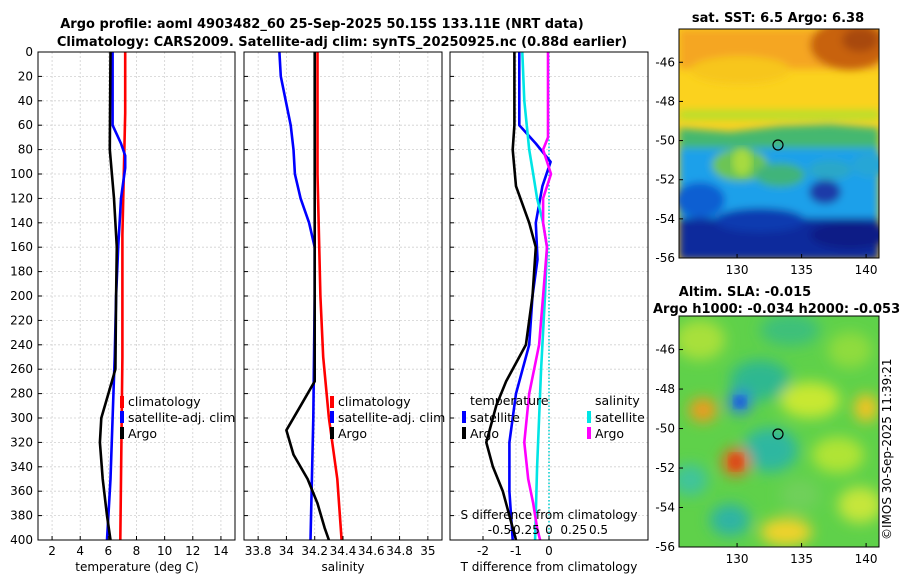  What do you see at coordinates (778, 18) in the screenshot?
I see `sst-map-title: sat. SST: 6.5 Argo: 6.38` at bounding box center [778, 18].